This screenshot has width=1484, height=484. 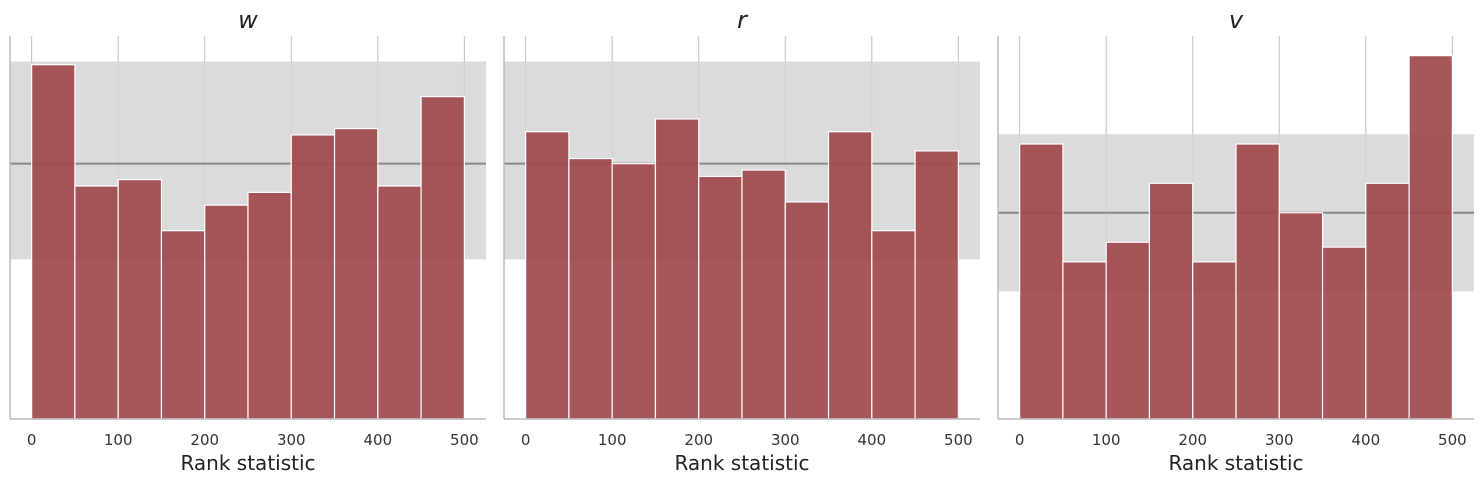 I want to click on panel-title: v, so click(x=1236, y=20).